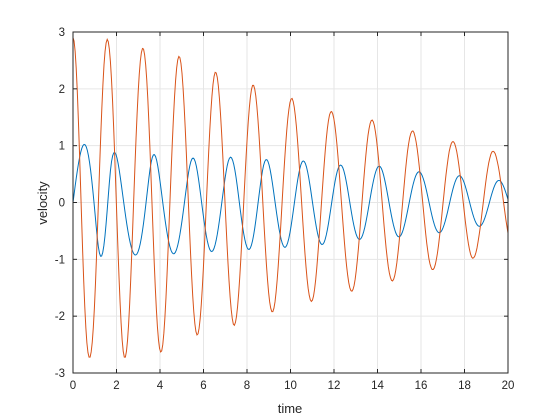 The width and height of the screenshot is (560, 420). What do you see at coordinates (290, 408) in the screenshot?
I see `x-axis-label: time` at bounding box center [290, 408].